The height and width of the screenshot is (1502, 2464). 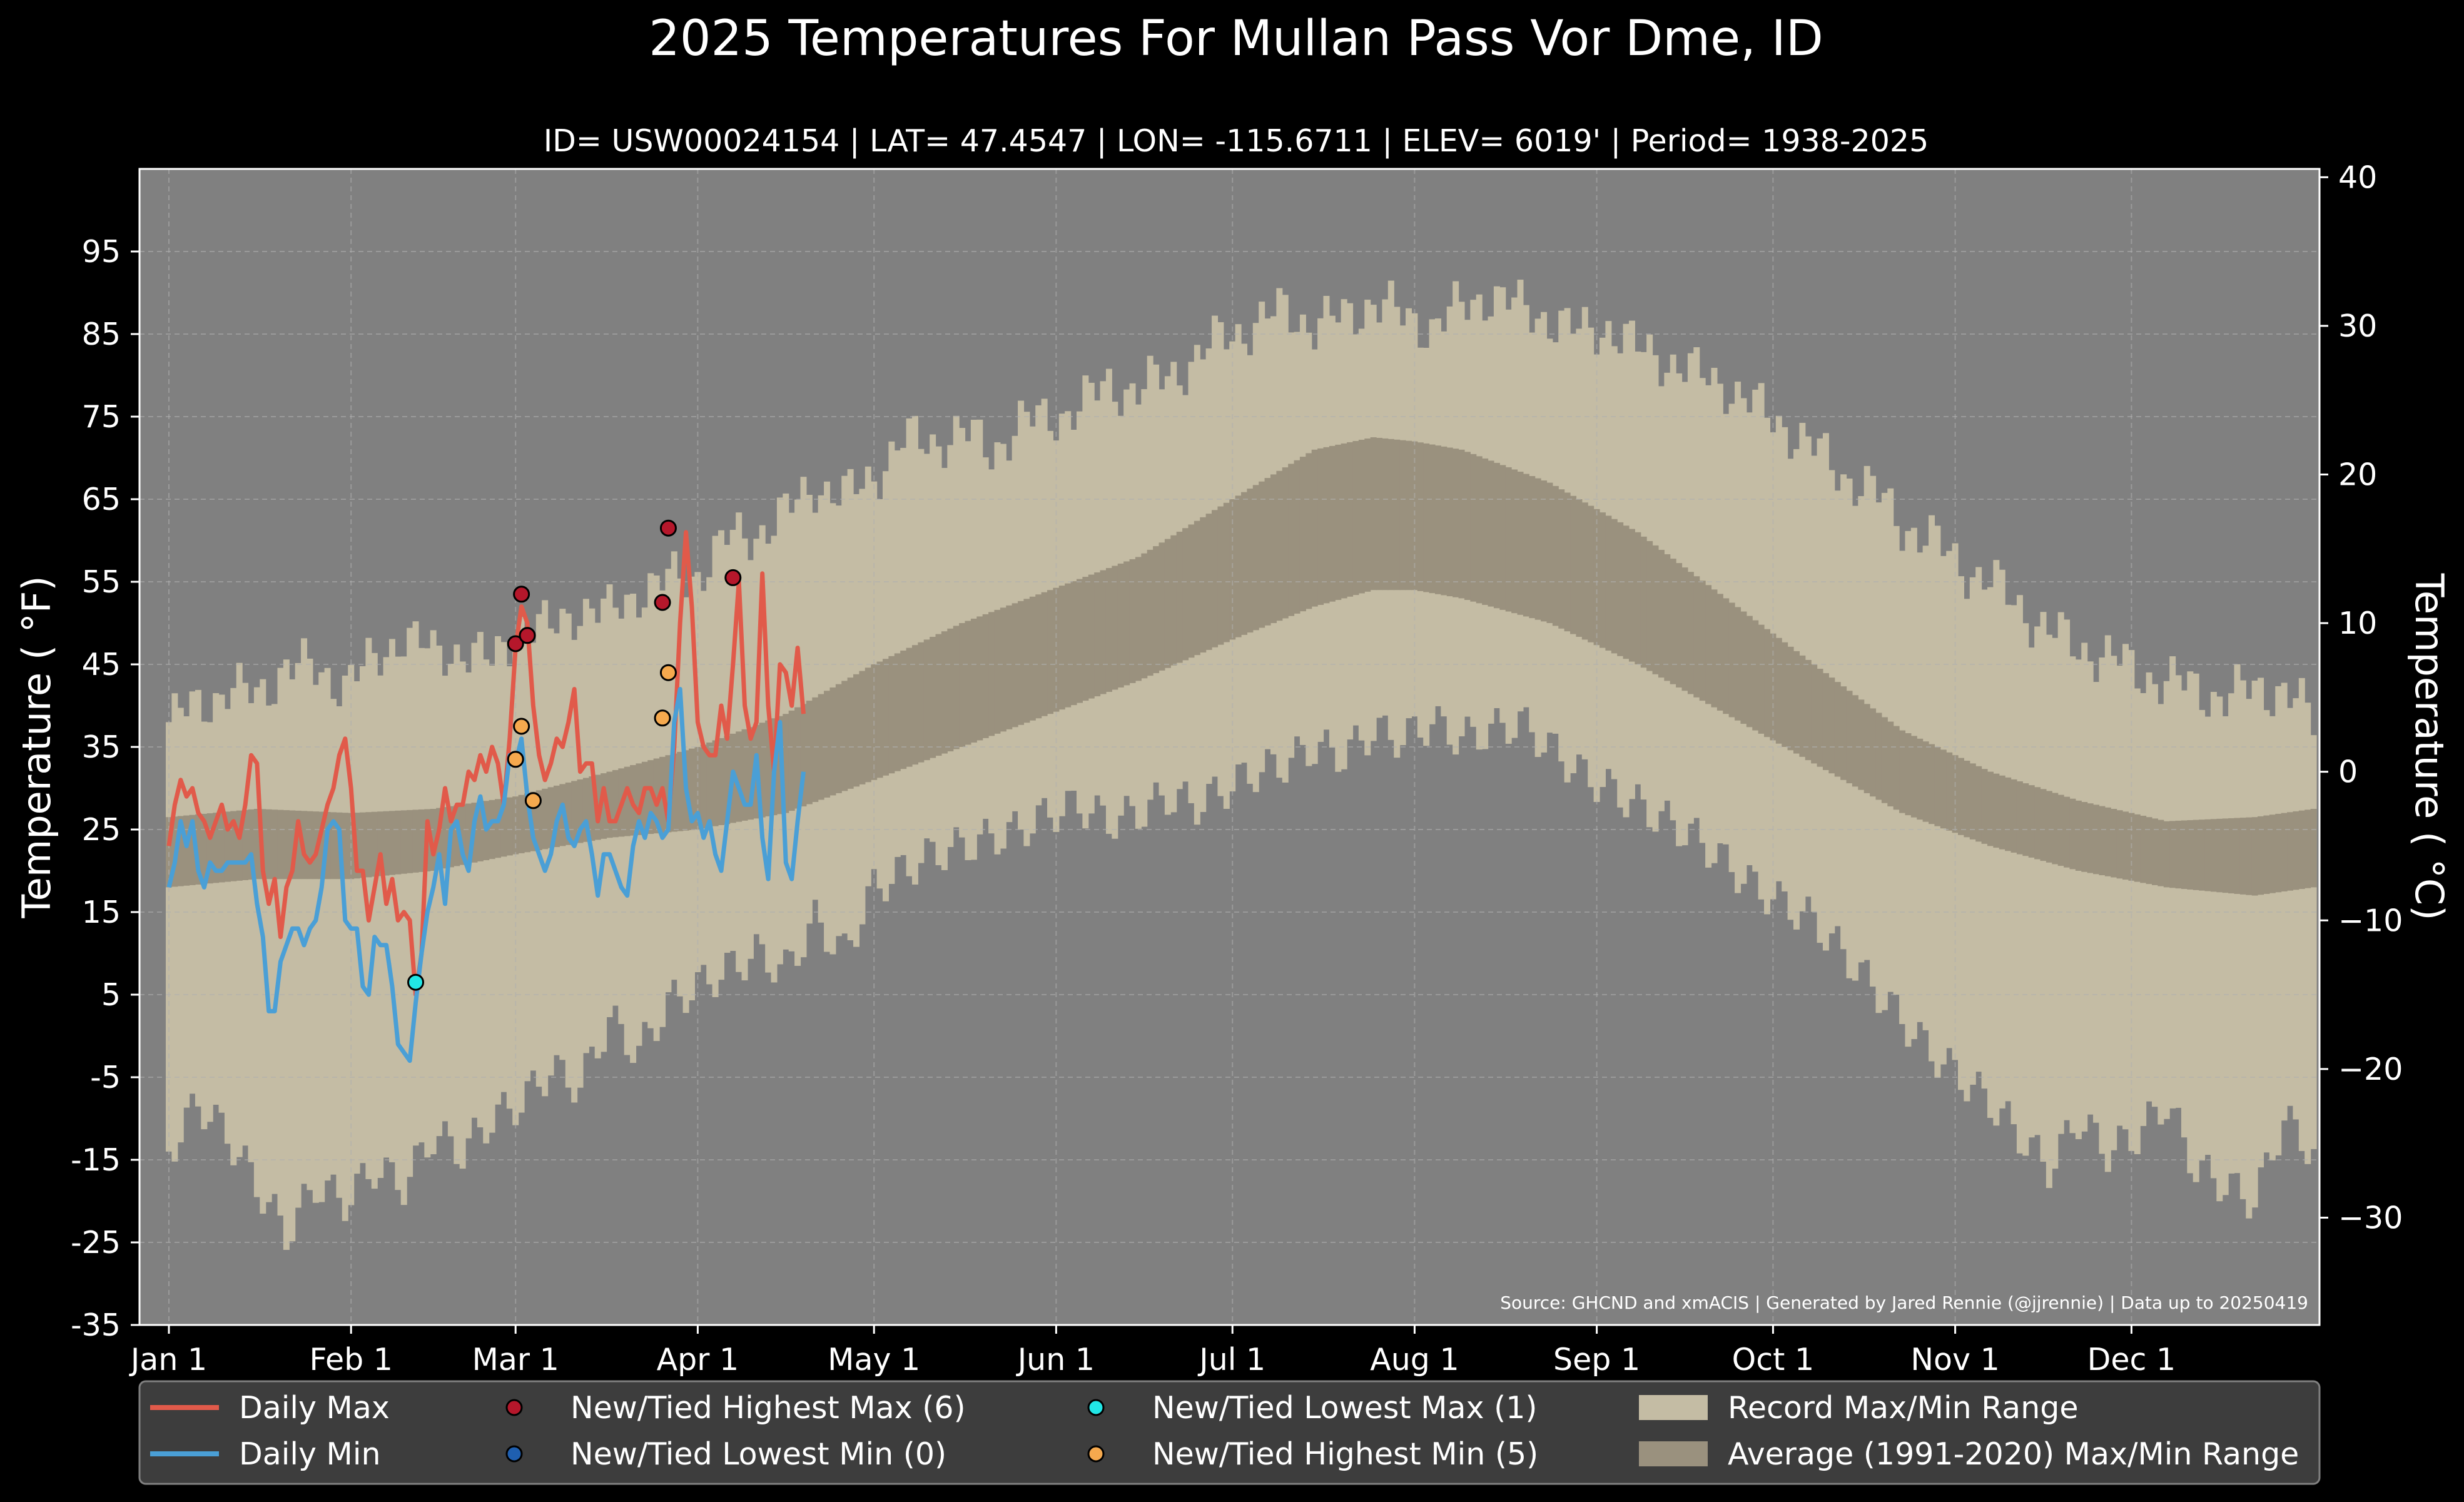 What do you see at coordinates (101, 912) in the screenshot?
I see `y-tick-label: 15` at bounding box center [101, 912].